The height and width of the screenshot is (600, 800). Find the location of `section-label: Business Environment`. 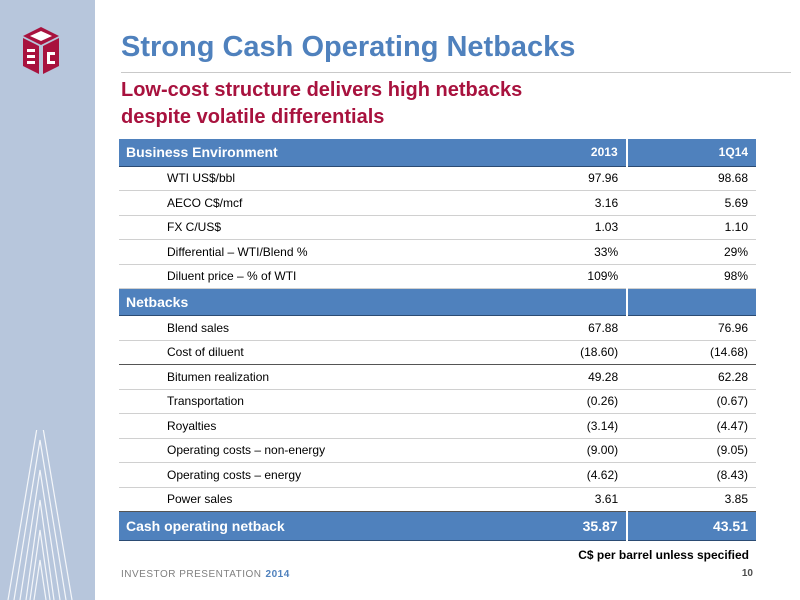

section-label: Business Environment is located at coordinates (330, 153).